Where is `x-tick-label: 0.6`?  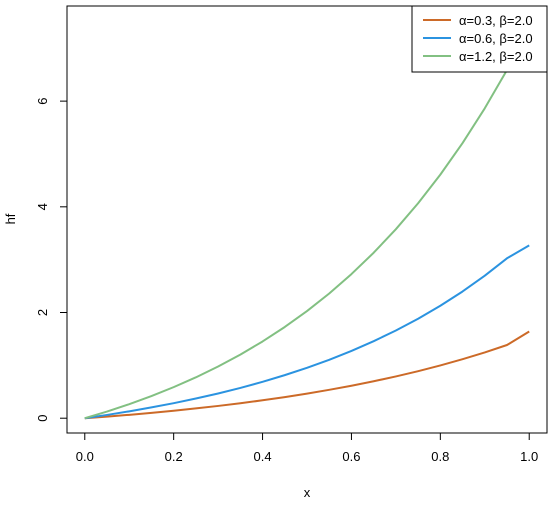 x-tick-label: 0.6 is located at coordinates (351, 456).